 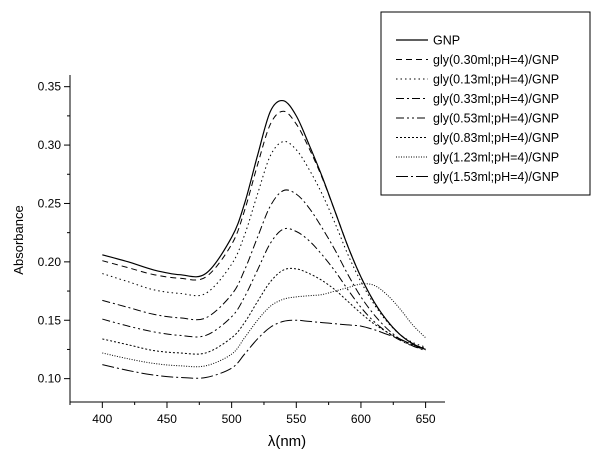 What do you see at coordinates (50, 87) in the screenshot?
I see `y-tick-label: 0.35` at bounding box center [50, 87].